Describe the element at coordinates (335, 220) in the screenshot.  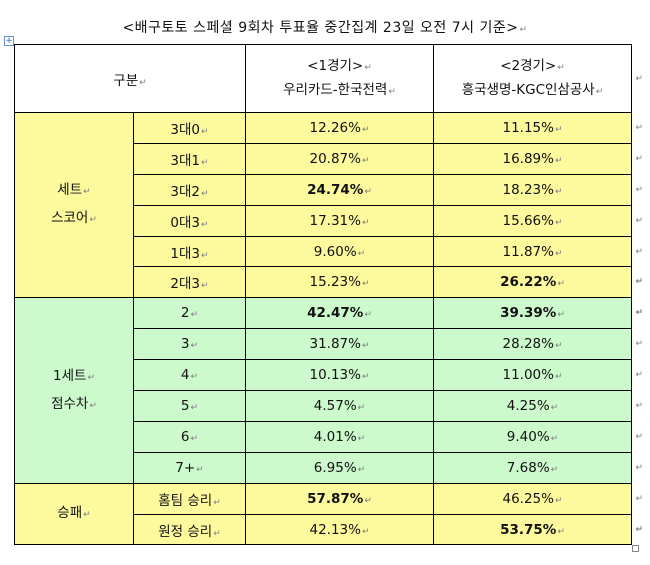
I see `rate-value: 17.31%` at that location.